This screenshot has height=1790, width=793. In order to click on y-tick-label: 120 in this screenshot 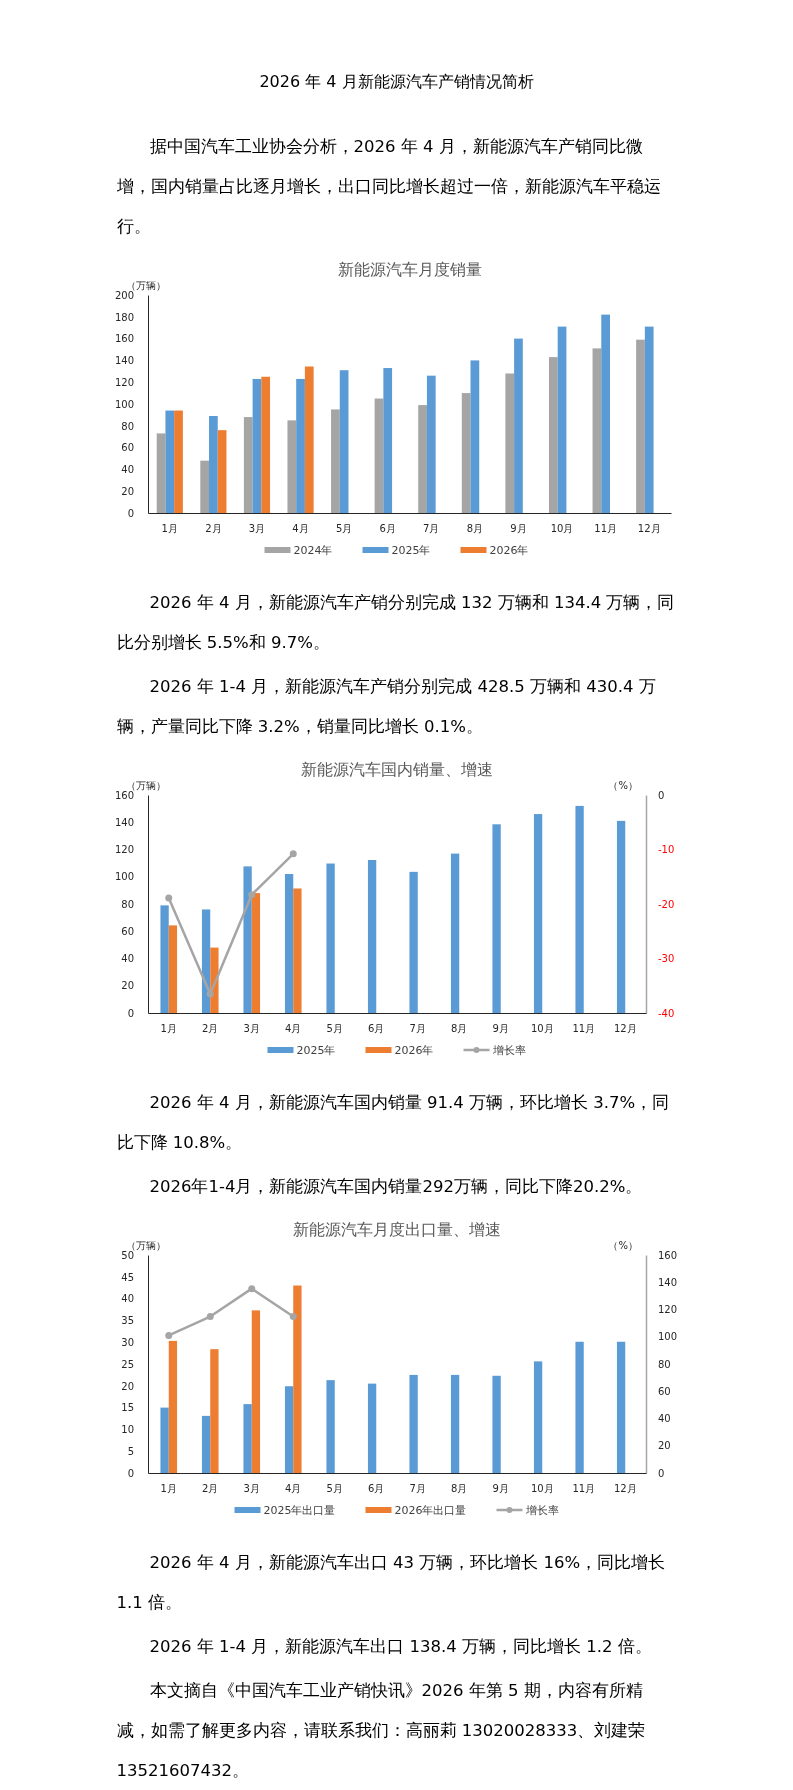, I will do `click(124, 382)`.